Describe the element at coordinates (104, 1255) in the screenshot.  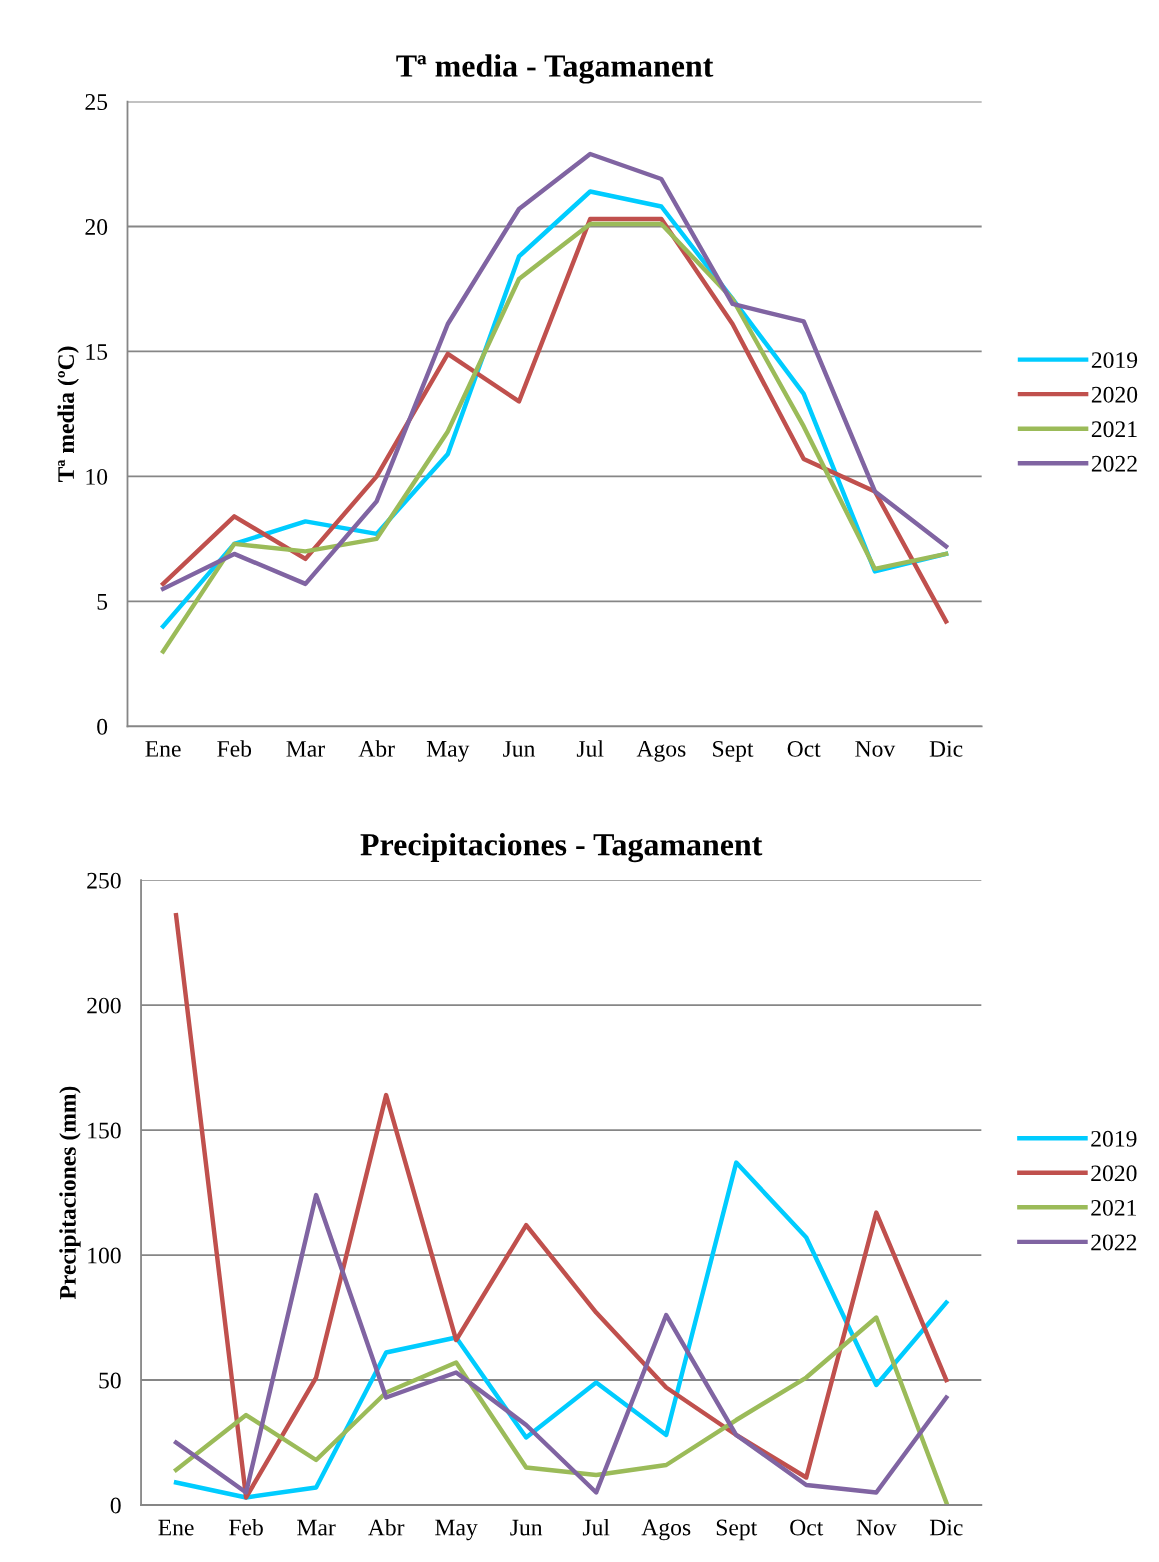
I see `y-tick-label: 100` at that location.